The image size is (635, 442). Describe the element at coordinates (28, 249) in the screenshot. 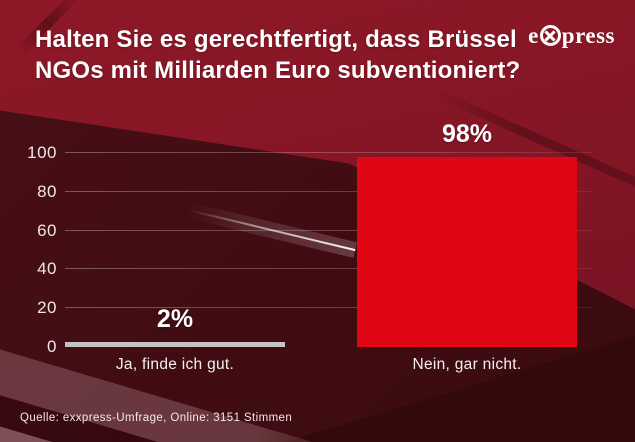

I see `y-axis: 0 20 40 60 80 100` at that location.